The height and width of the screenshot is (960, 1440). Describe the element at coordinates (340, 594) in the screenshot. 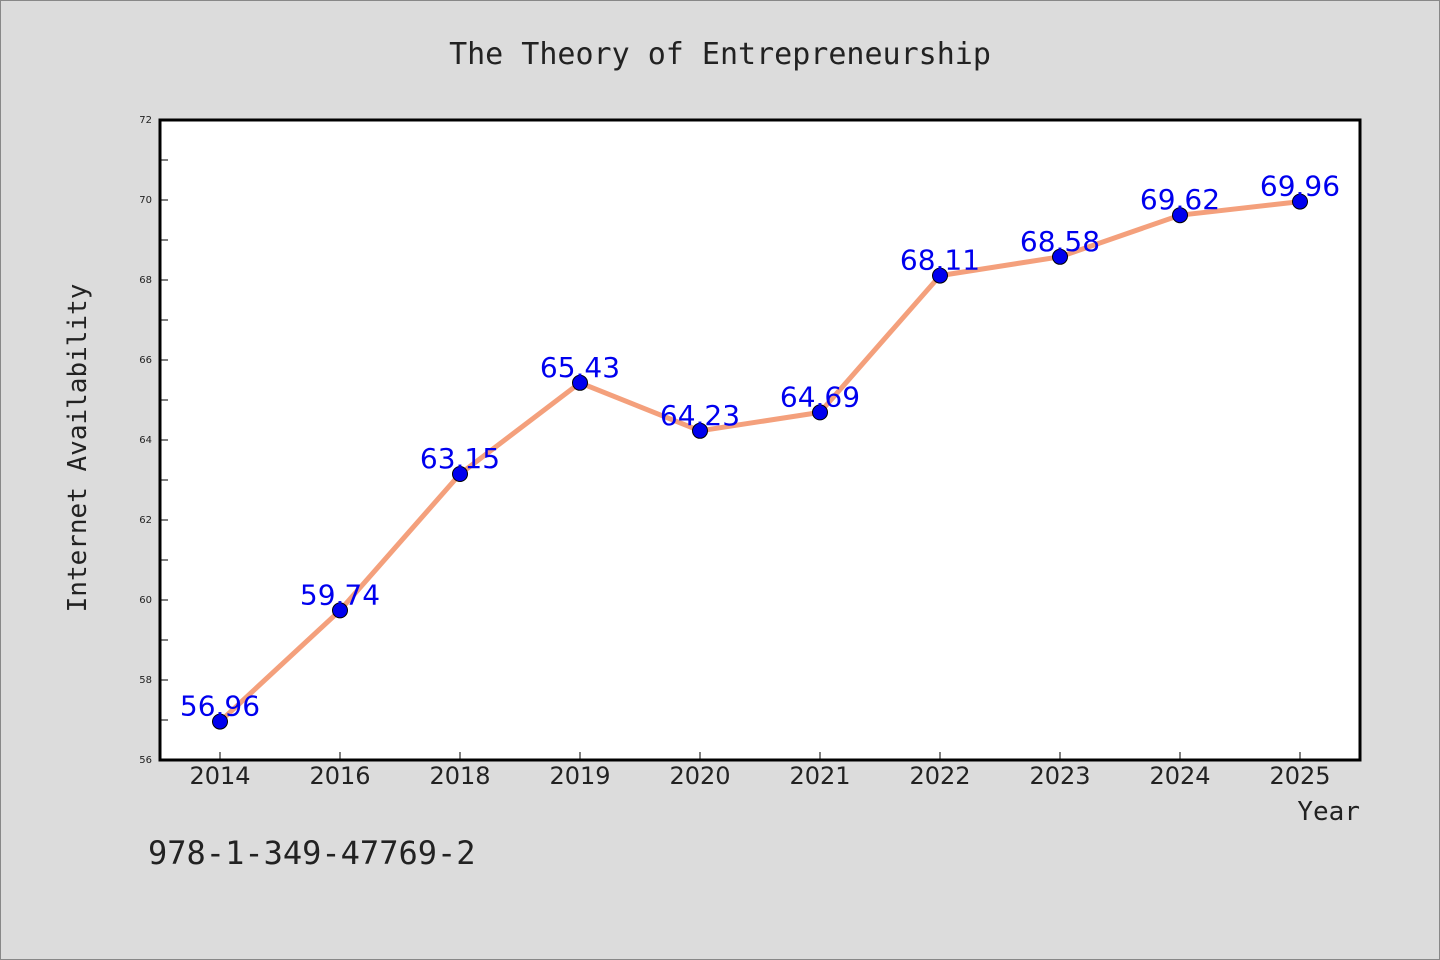

I see `data-label: 59.74` at that location.